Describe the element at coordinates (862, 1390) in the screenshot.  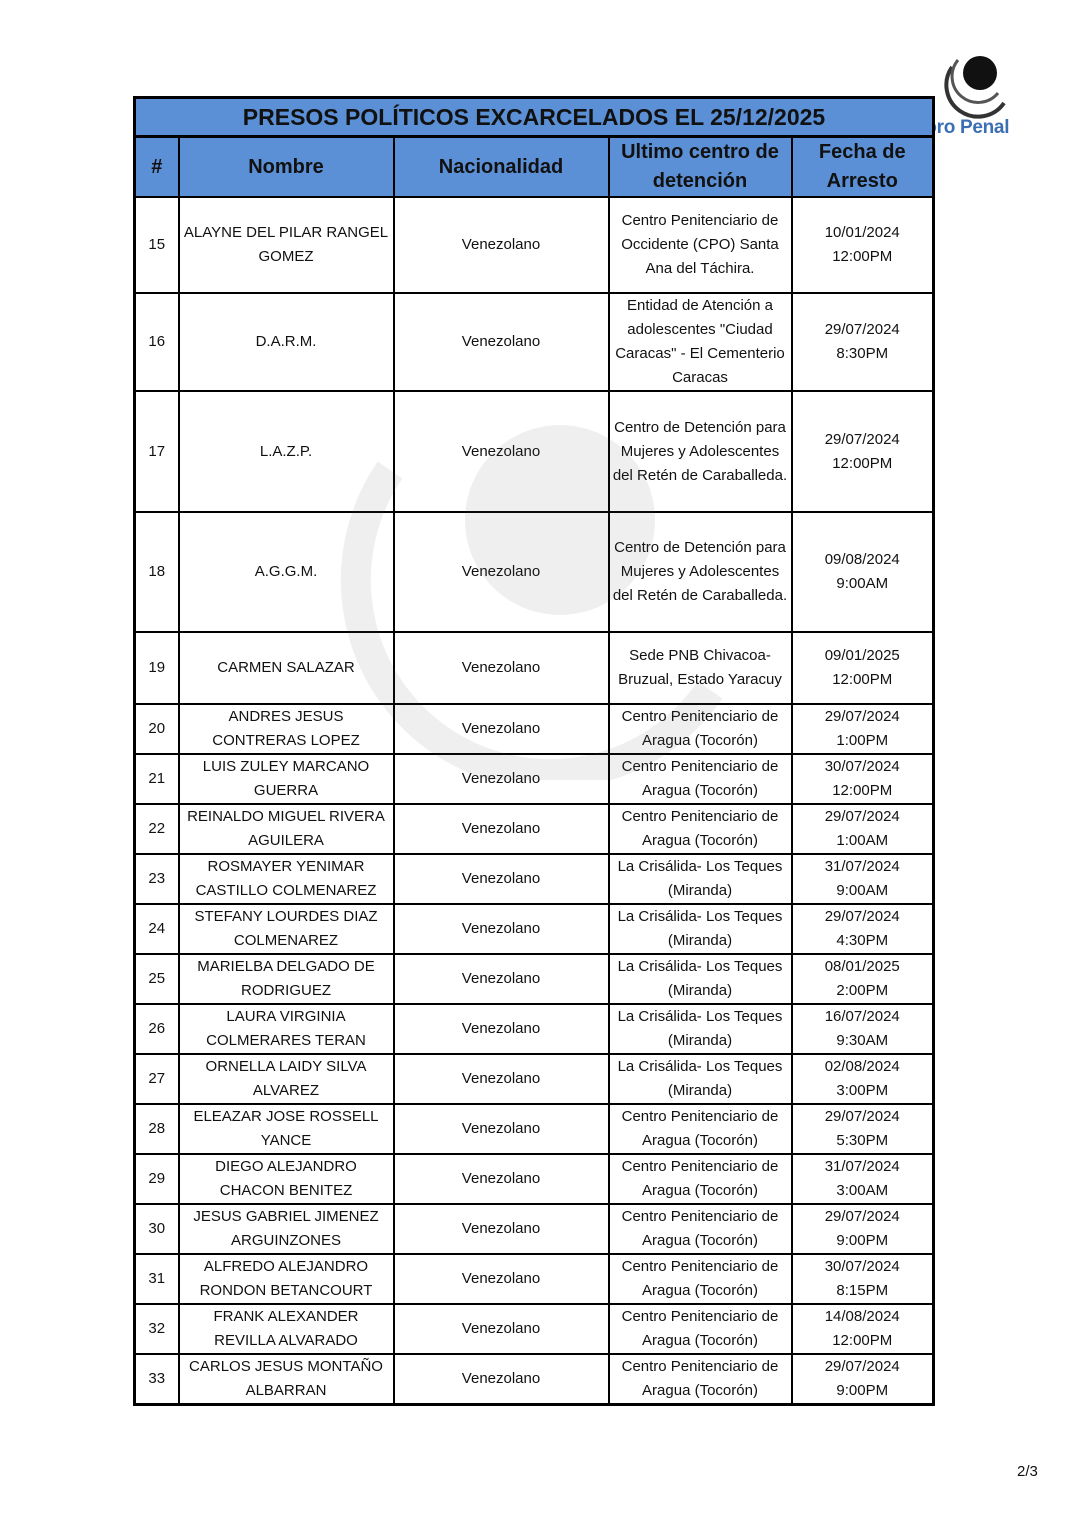
I see `arrest-time: 9:00PM` at that location.